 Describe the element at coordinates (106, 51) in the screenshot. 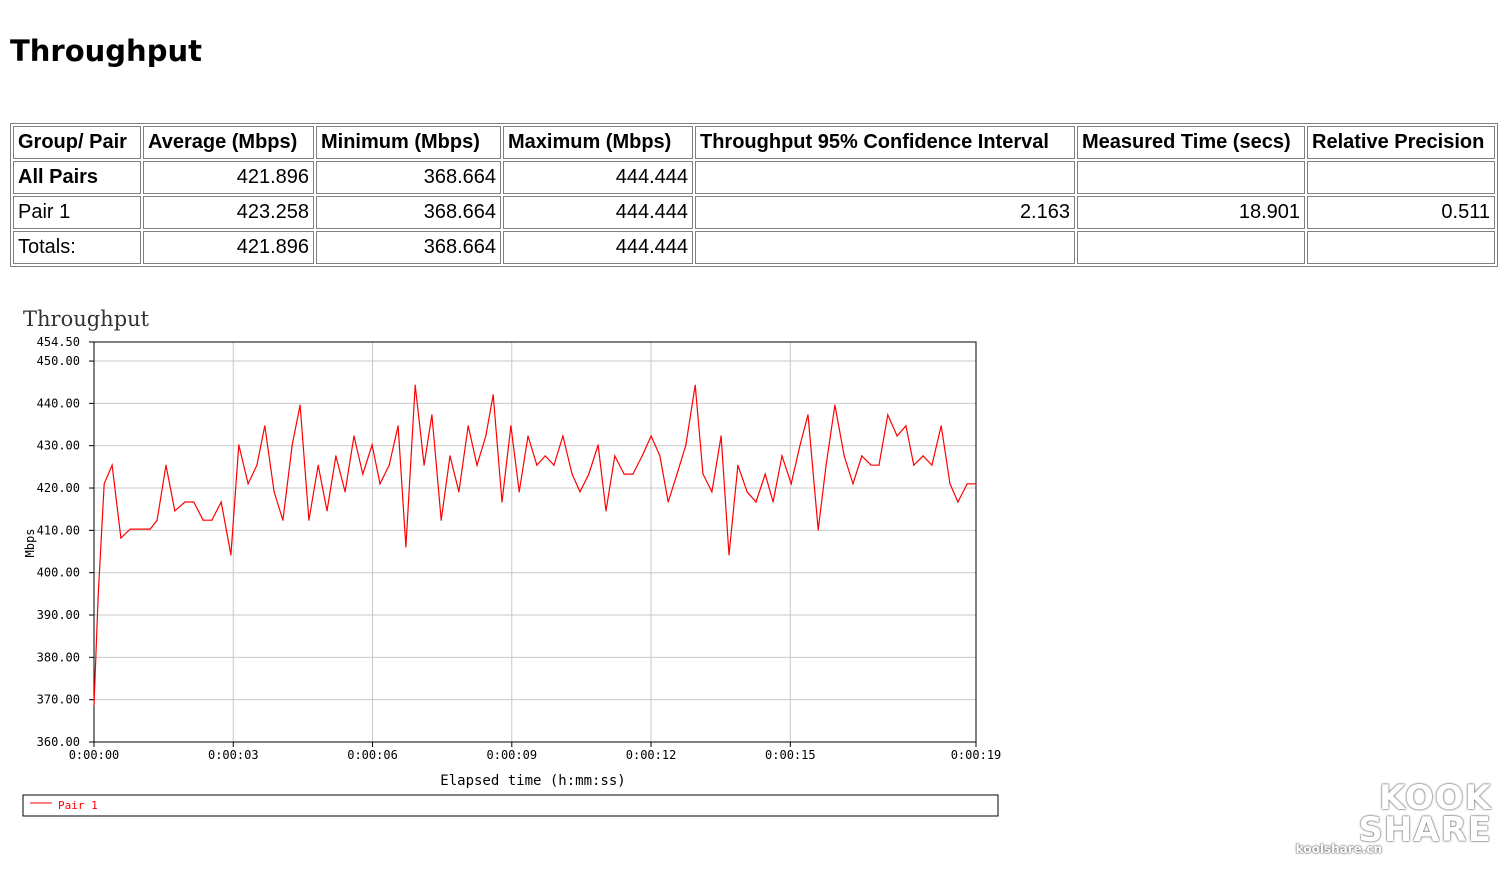

I see `page-title: Throughput` at that location.